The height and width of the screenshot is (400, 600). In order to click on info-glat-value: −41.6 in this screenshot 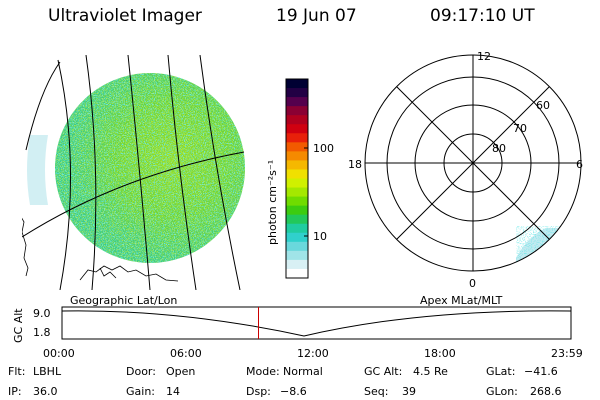, I will do `click(541, 371)`.